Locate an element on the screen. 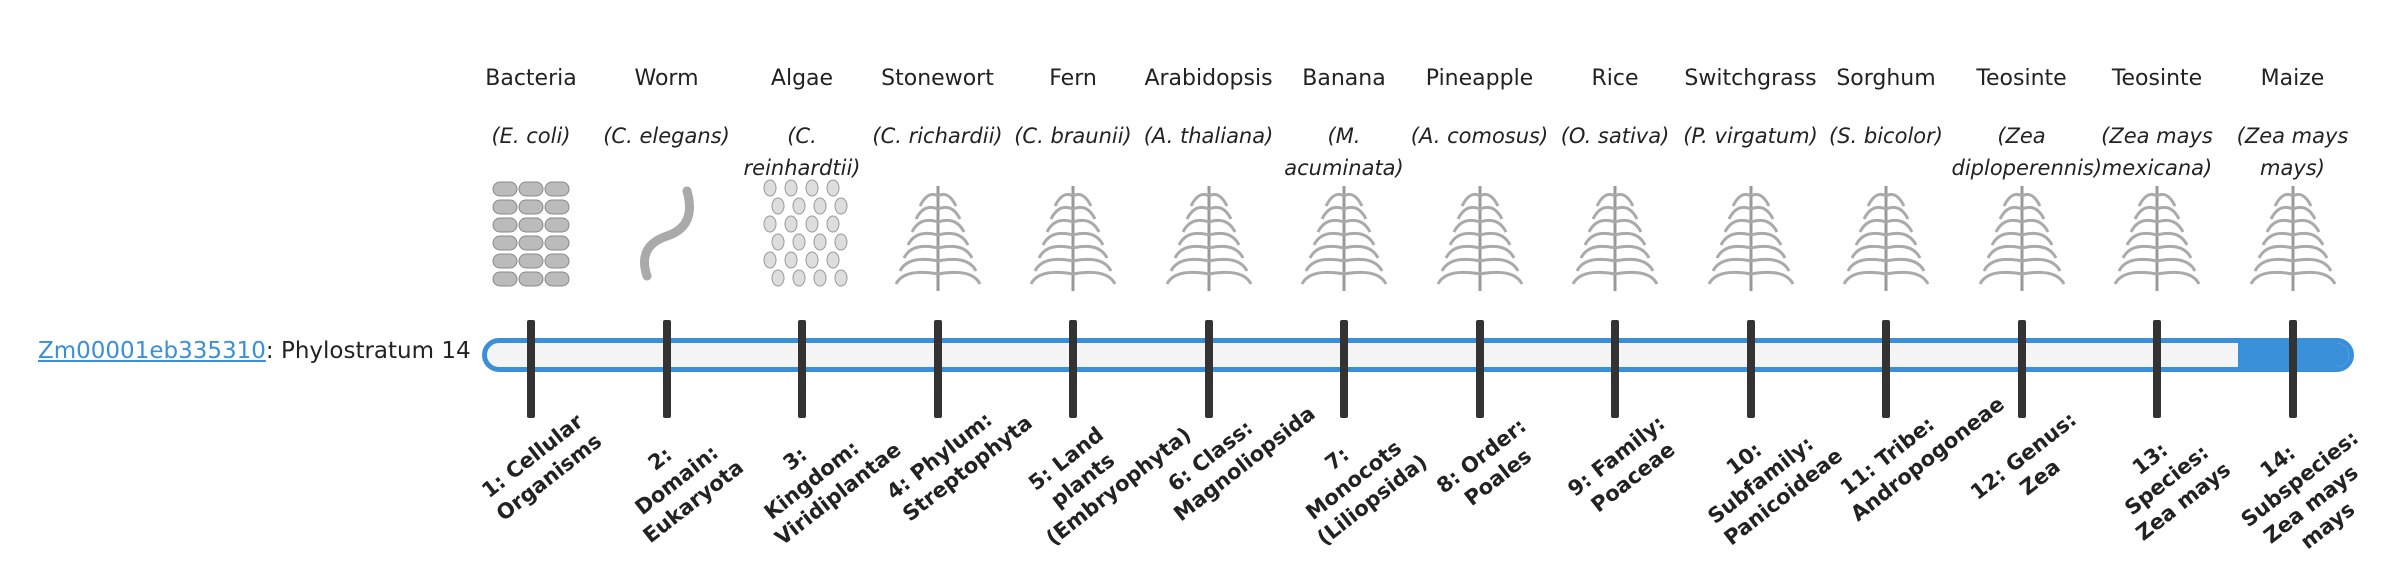 The width and height of the screenshot is (2400, 580). organism-name: Sorghum is located at coordinates (1886, 78).